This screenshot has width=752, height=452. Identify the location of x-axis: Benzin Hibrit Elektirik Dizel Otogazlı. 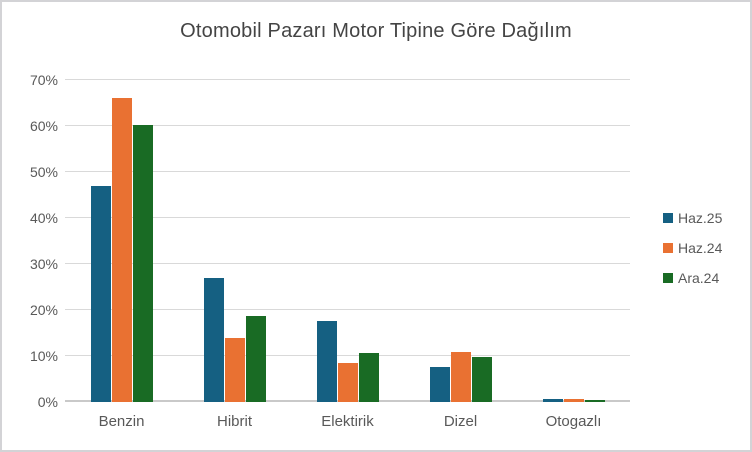
(347, 421).